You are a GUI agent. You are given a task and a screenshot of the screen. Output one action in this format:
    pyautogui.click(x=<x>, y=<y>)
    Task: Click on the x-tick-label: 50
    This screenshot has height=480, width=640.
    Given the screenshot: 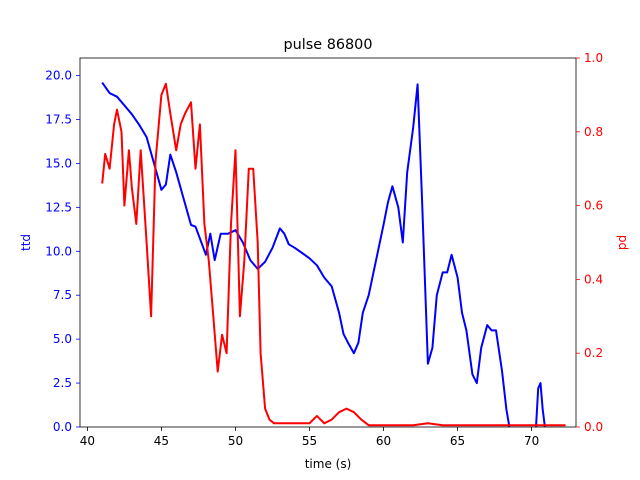 What is the action you would take?
    pyautogui.click(x=235, y=441)
    